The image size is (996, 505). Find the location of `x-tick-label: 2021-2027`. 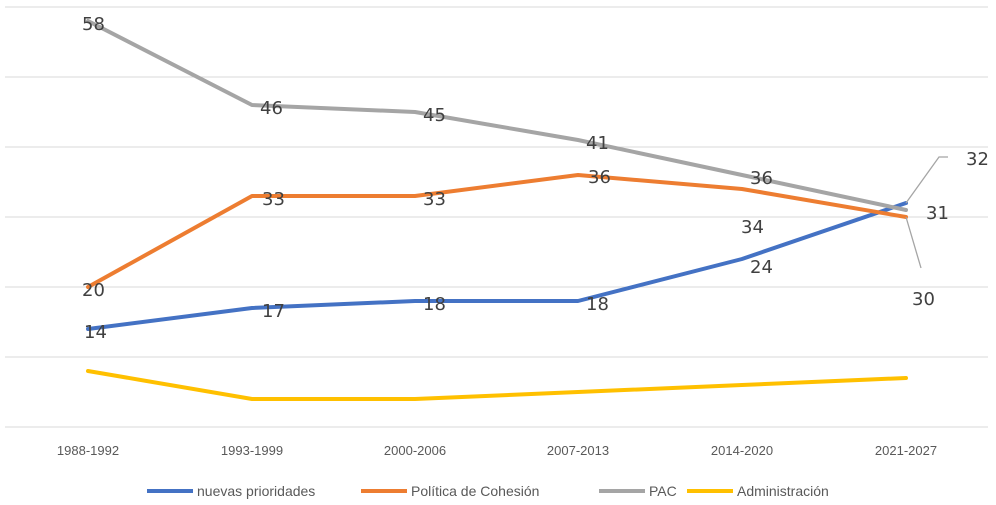

x-tick-label: 2021-2027 is located at coordinates (906, 450).